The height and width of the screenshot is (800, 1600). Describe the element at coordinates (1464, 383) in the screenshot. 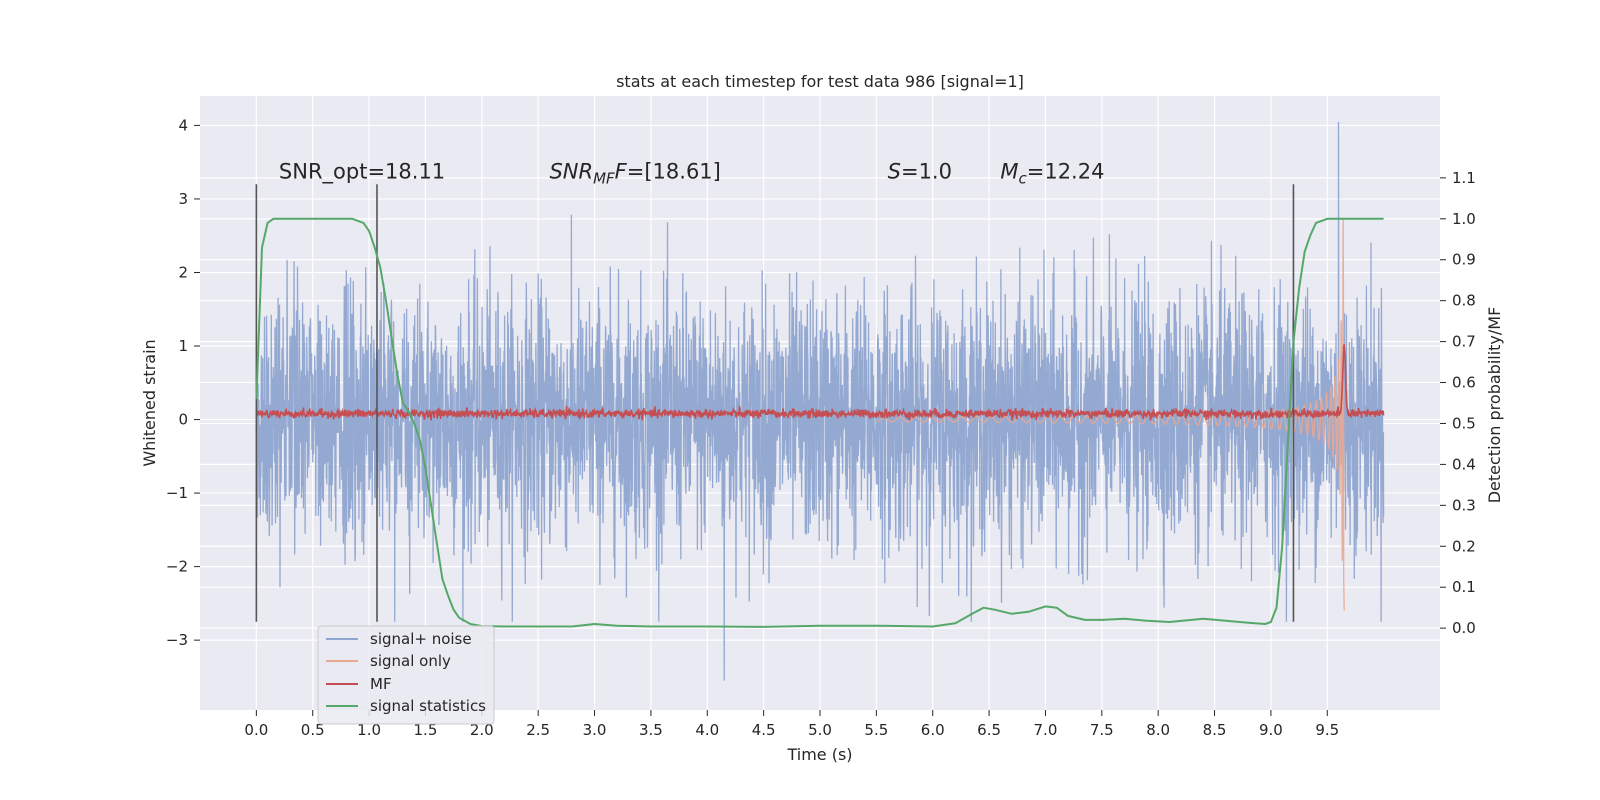

I see `y2-tick-label-6: 0.6` at that location.